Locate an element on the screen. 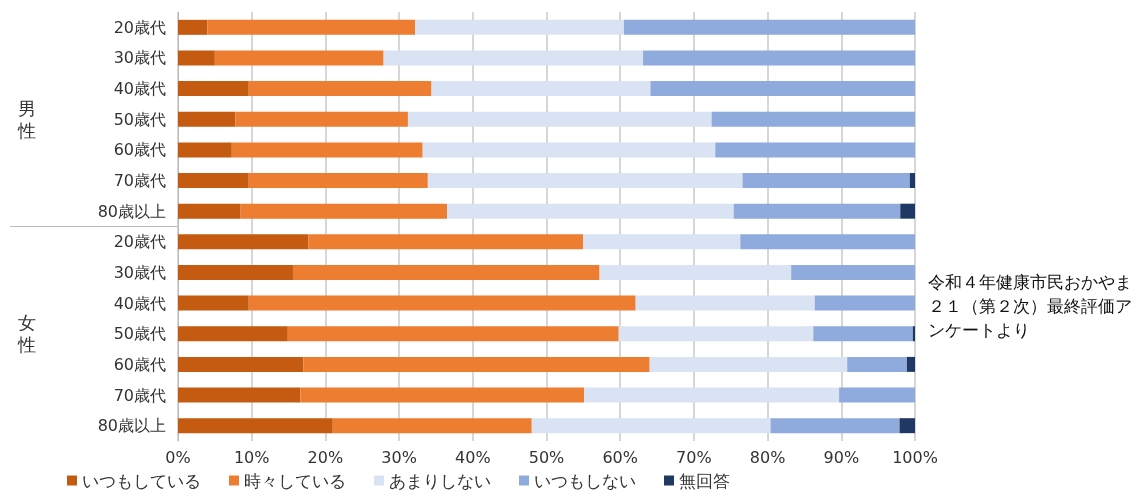 The image size is (1143, 494). x-tick-label: 80% is located at coordinates (767, 457).